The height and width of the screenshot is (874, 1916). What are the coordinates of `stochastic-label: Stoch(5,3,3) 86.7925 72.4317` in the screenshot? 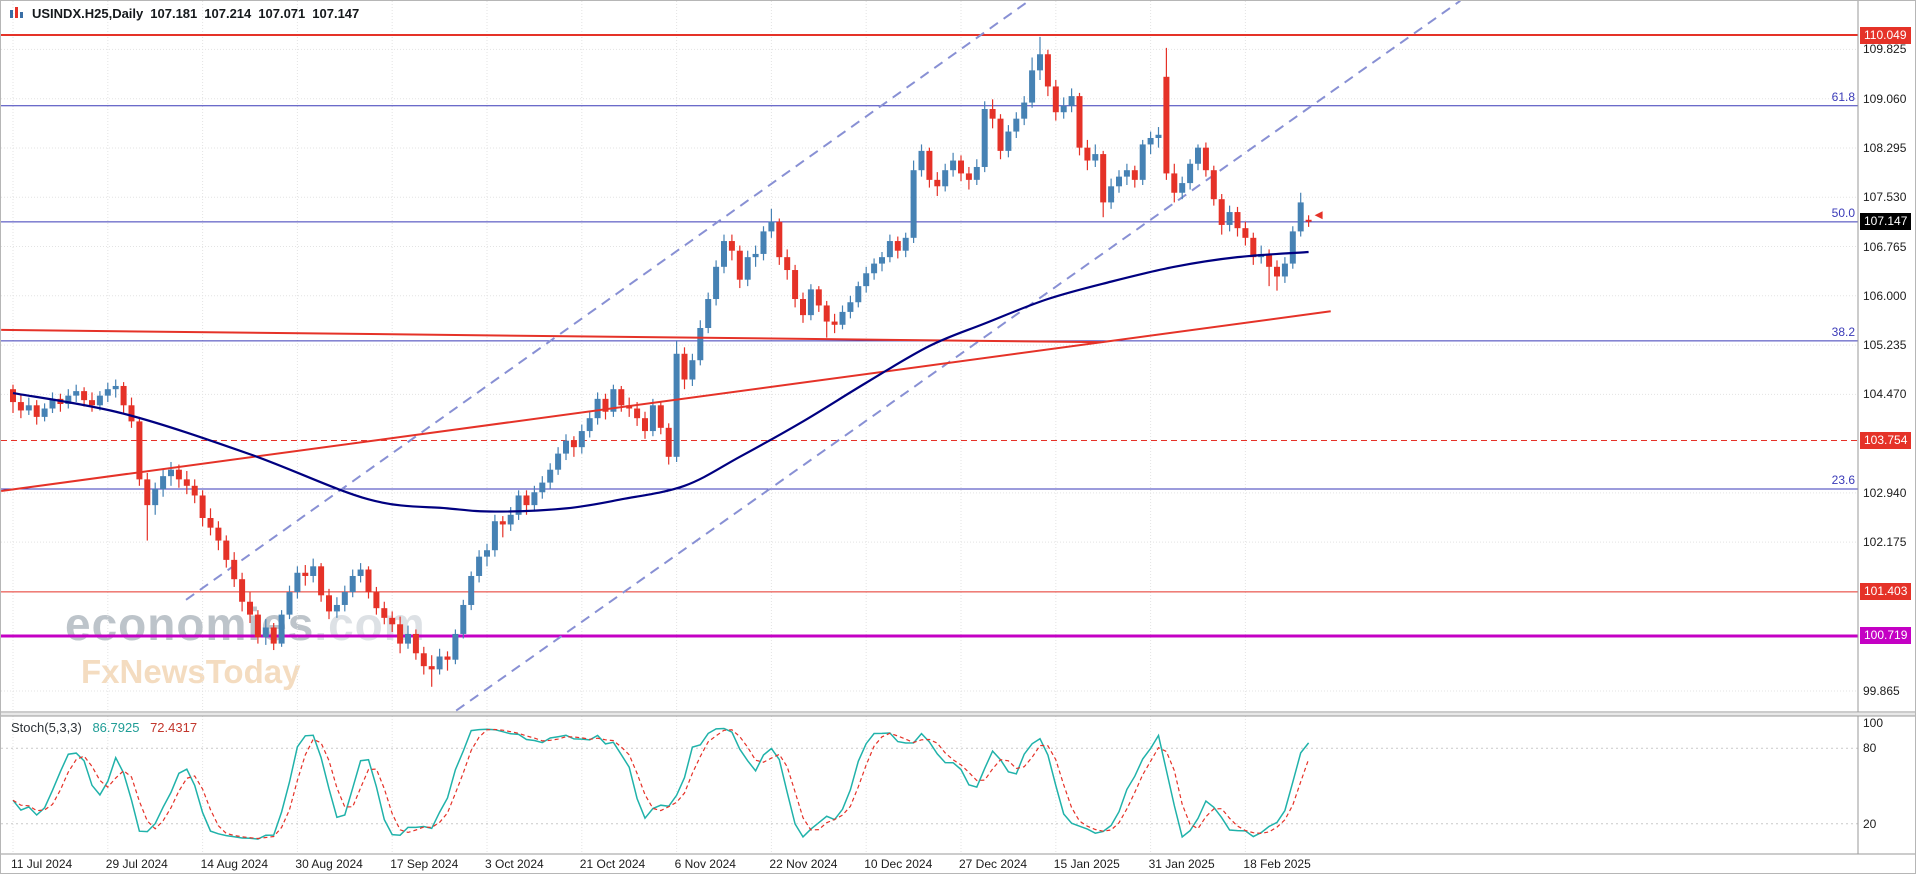 It's located at (104, 727).